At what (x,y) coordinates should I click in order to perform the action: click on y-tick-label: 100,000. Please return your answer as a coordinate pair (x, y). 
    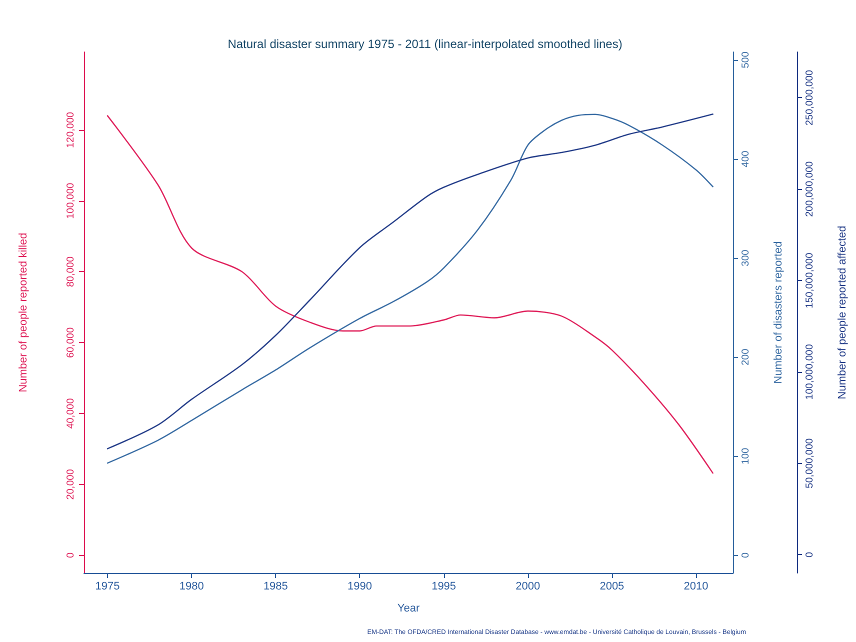
    Looking at the image, I should click on (71, 200).